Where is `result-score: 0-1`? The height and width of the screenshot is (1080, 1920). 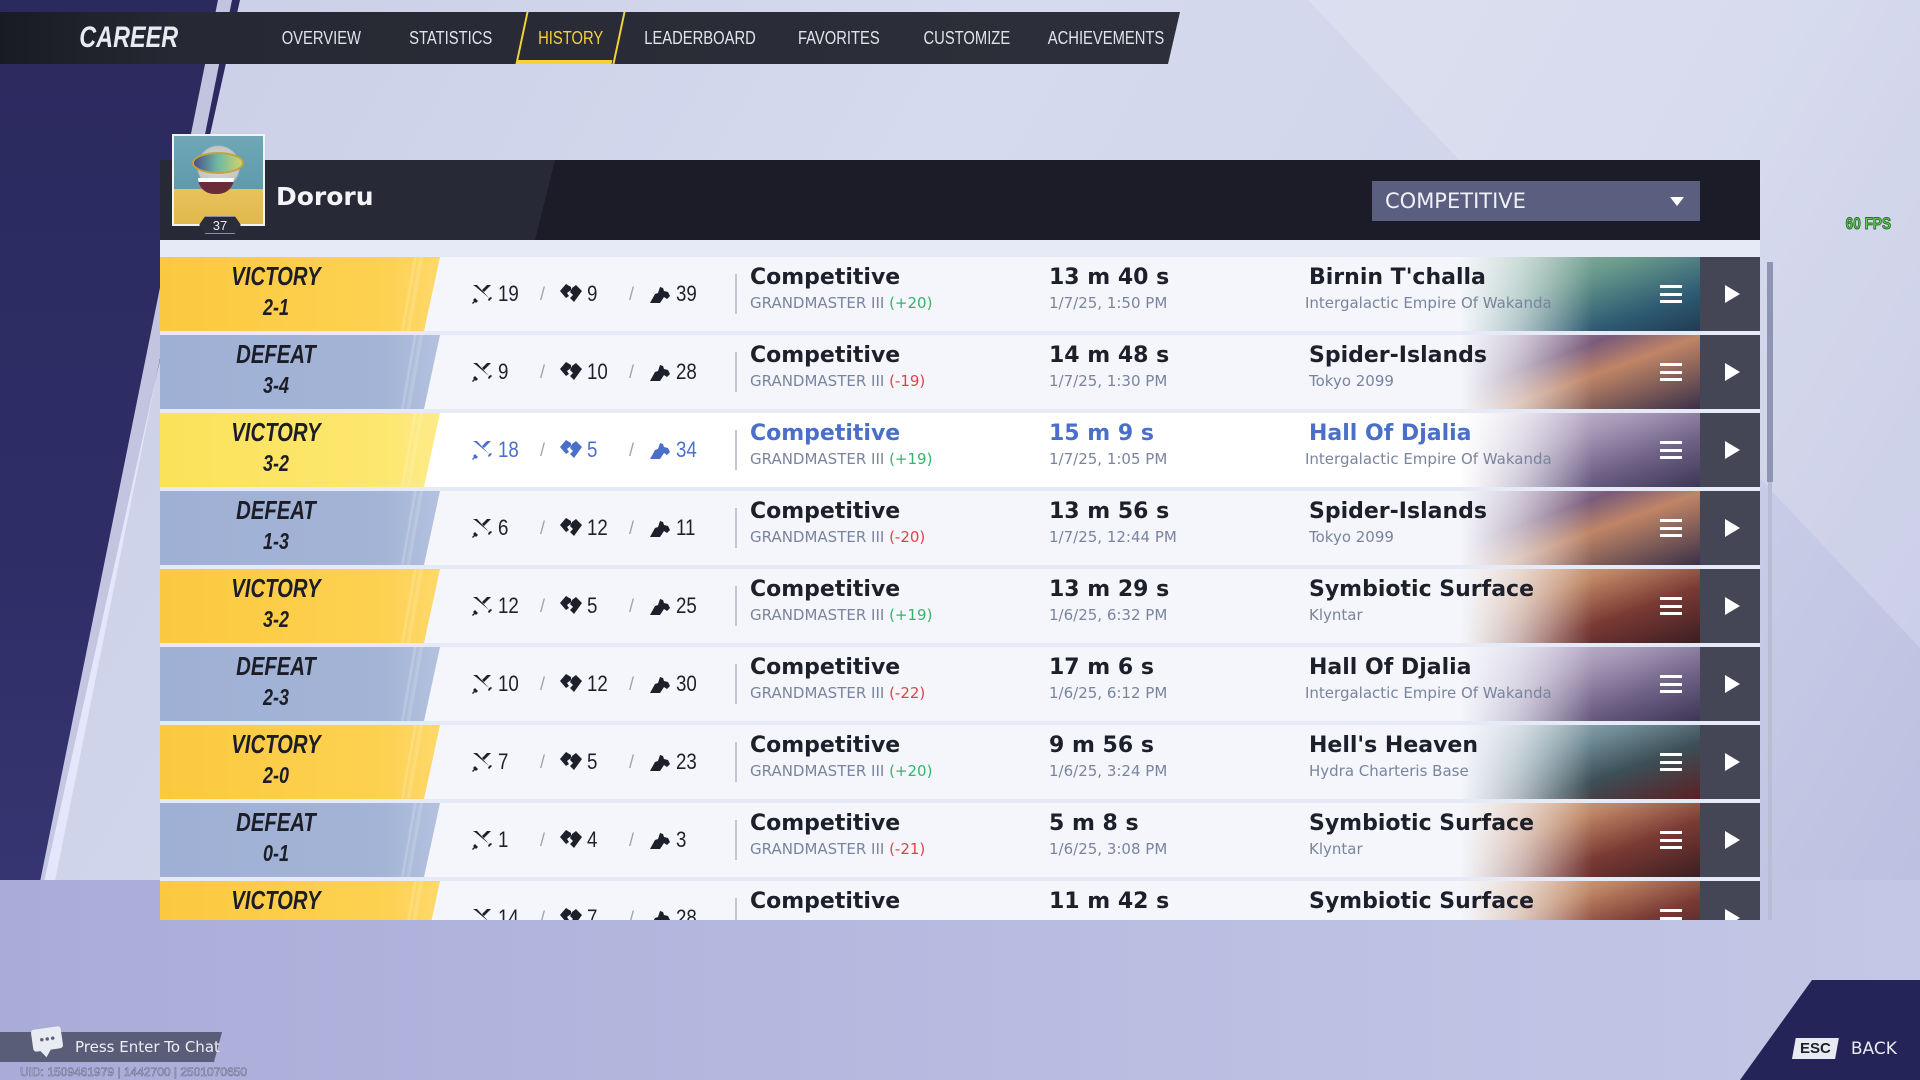 result-score: 0-1 is located at coordinates (276, 853).